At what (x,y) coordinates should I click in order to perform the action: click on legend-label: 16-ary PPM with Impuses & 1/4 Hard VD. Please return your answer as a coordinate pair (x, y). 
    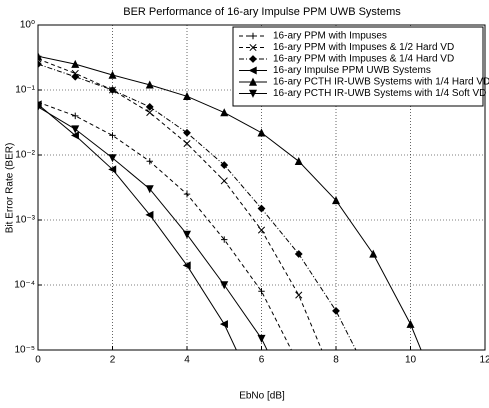
    Looking at the image, I should click on (363, 59).